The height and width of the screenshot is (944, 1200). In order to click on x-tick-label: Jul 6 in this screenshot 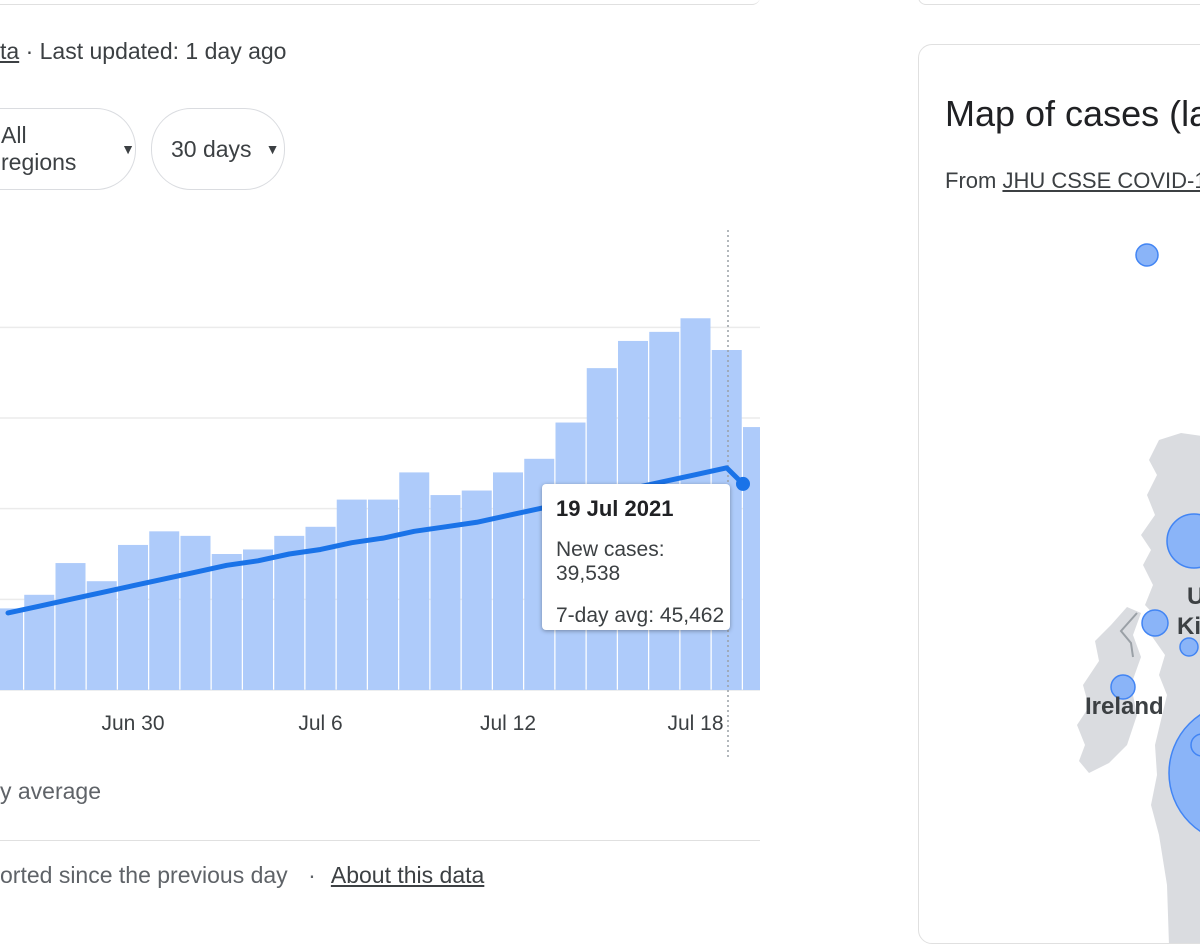, I will do `click(320, 723)`.